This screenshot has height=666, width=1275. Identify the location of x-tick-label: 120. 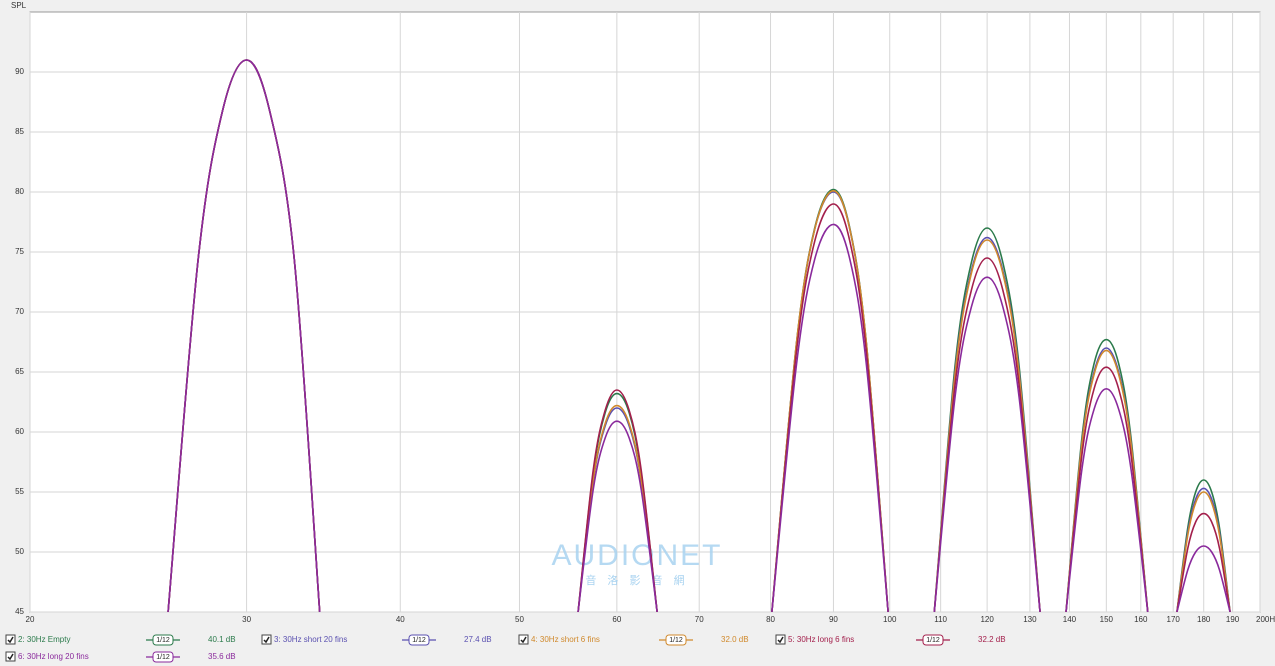
(987, 619).